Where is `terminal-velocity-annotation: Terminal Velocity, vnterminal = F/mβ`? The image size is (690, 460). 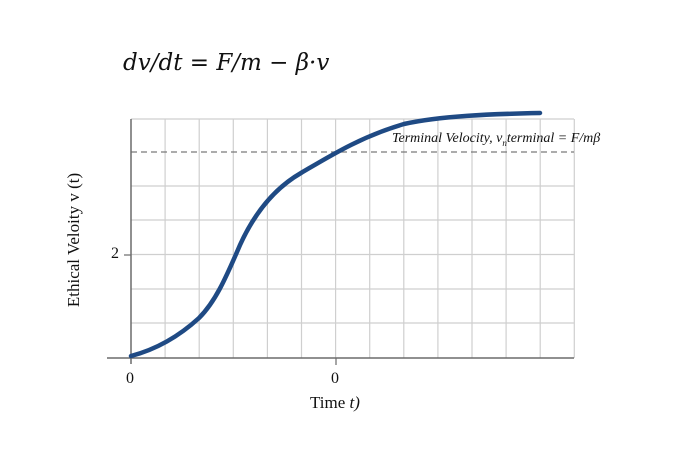
terminal-velocity-annotation: Terminal Velocity, vnterminal = F/mβ is located at coordinates (496, 139).